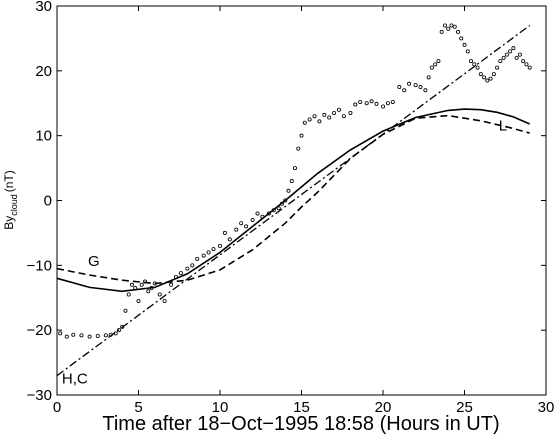  I want to click on y-axis-label: Bycloud (nT), so click(10, 200).